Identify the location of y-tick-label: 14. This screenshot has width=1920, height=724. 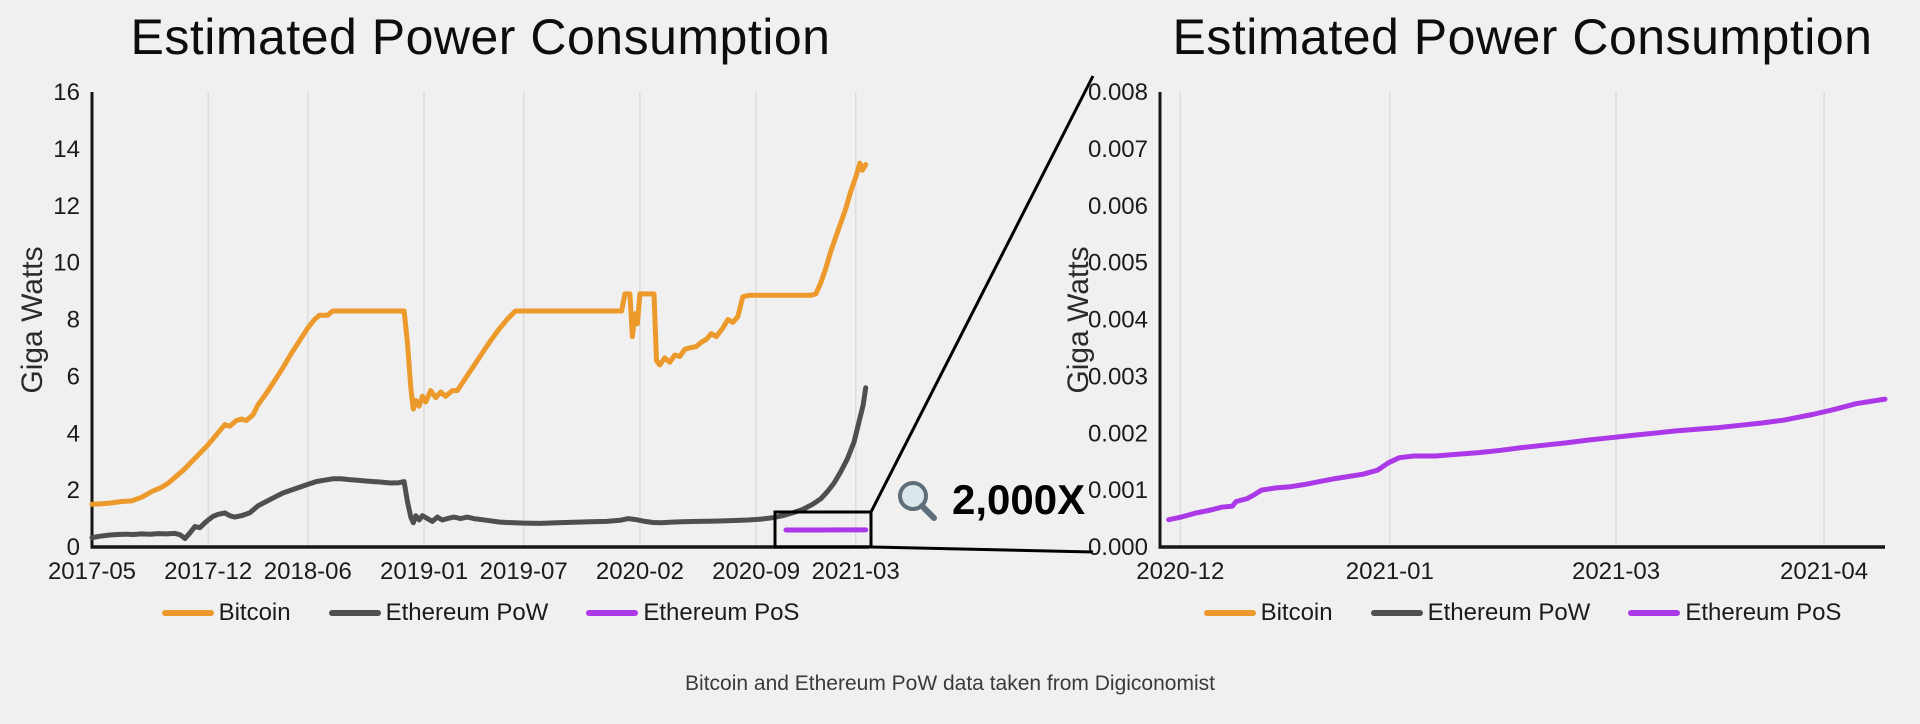
(66, 149).